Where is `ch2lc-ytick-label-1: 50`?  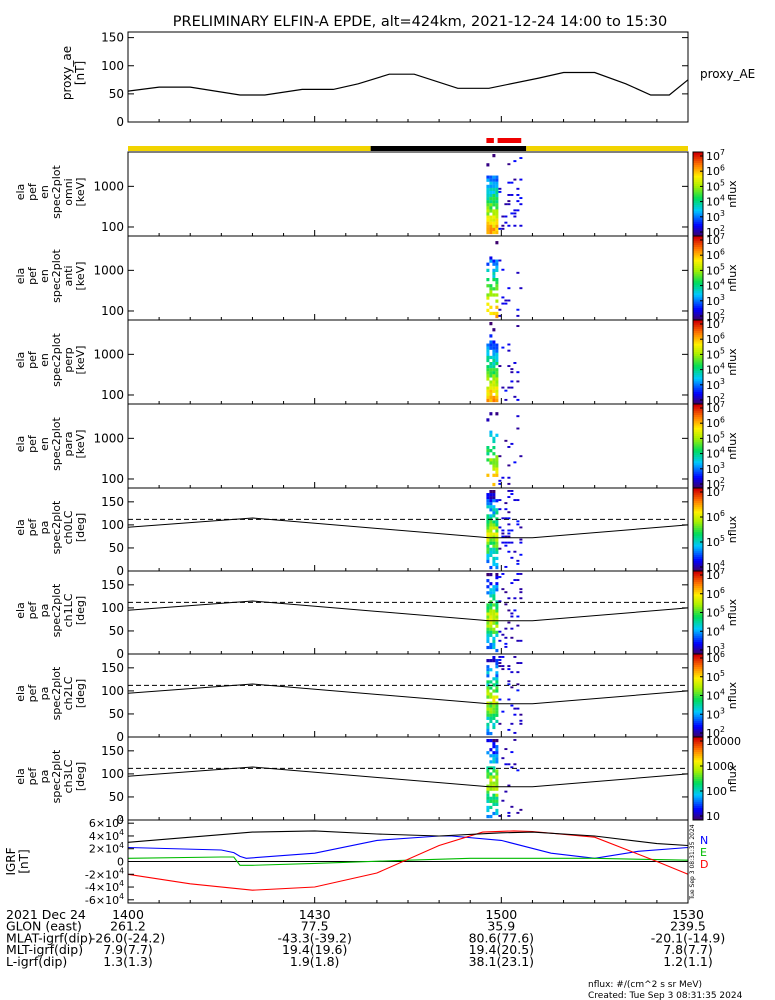
ch2lc-ytick-label-1: 50 is located at coordinates (116, 714).